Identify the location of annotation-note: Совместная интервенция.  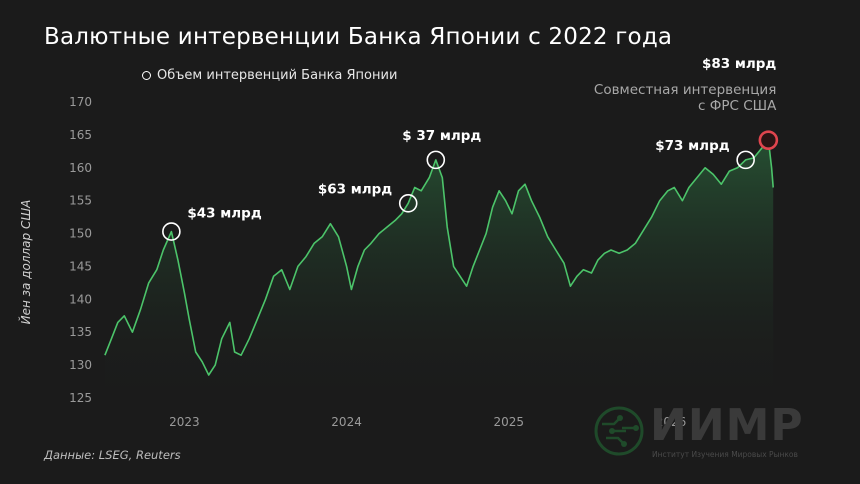
(685, 90).